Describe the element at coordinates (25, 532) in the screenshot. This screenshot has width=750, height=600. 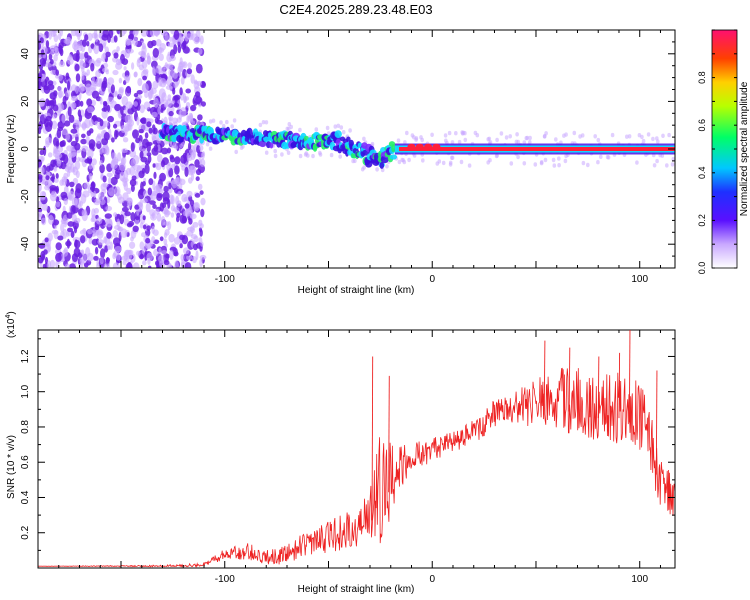
I see `y-tick-label: 0.2` at that location.